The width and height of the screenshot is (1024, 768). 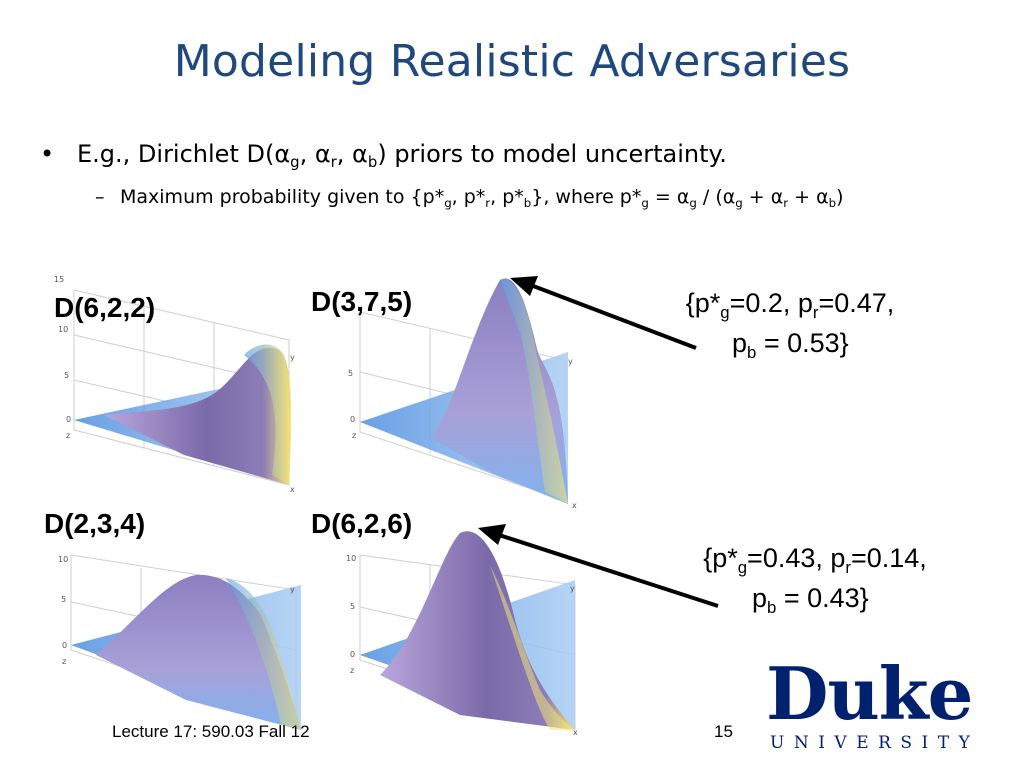 I want to click on plot-label-d622: D(6,2,2), so click(x=105, y=307).